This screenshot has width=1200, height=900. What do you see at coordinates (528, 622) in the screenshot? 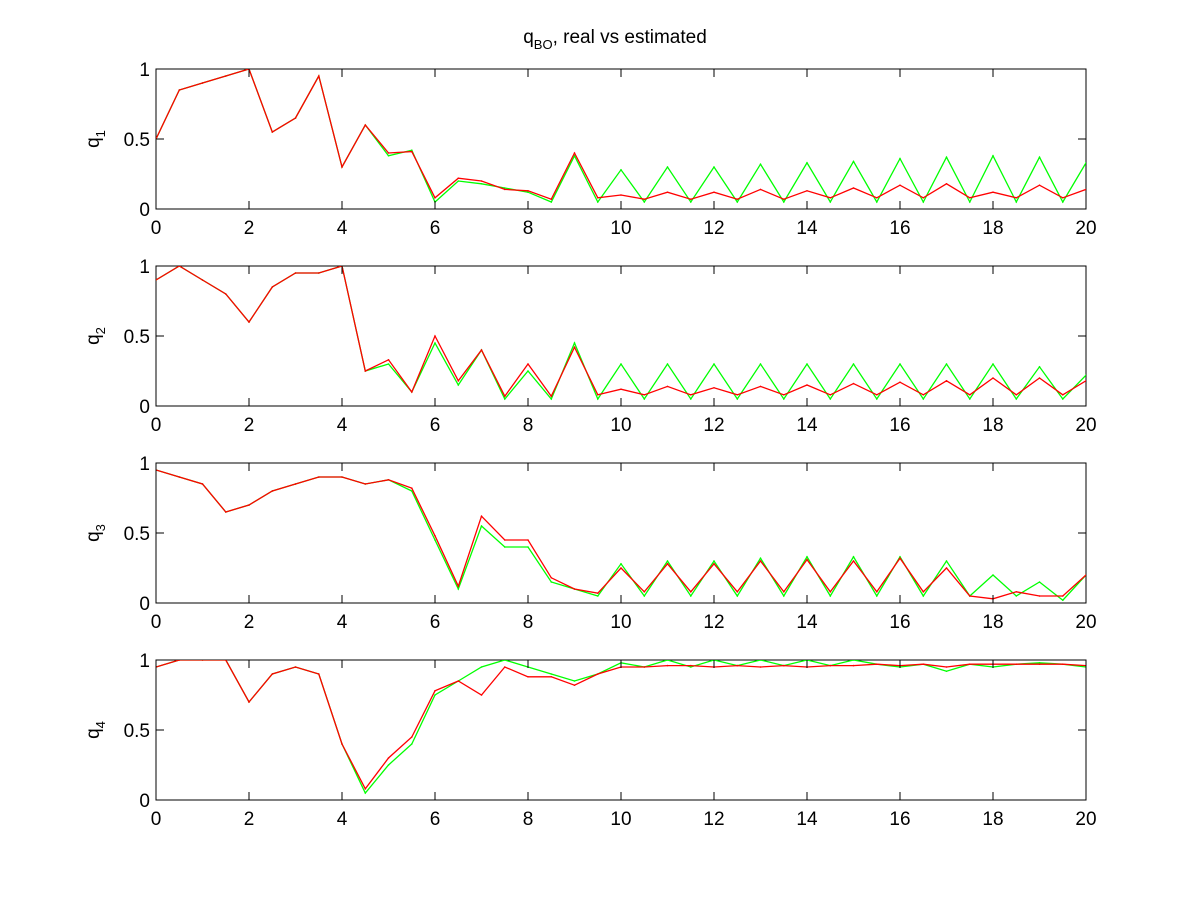
I see `x-tick-label: 8` at bounding box center [528, 622].